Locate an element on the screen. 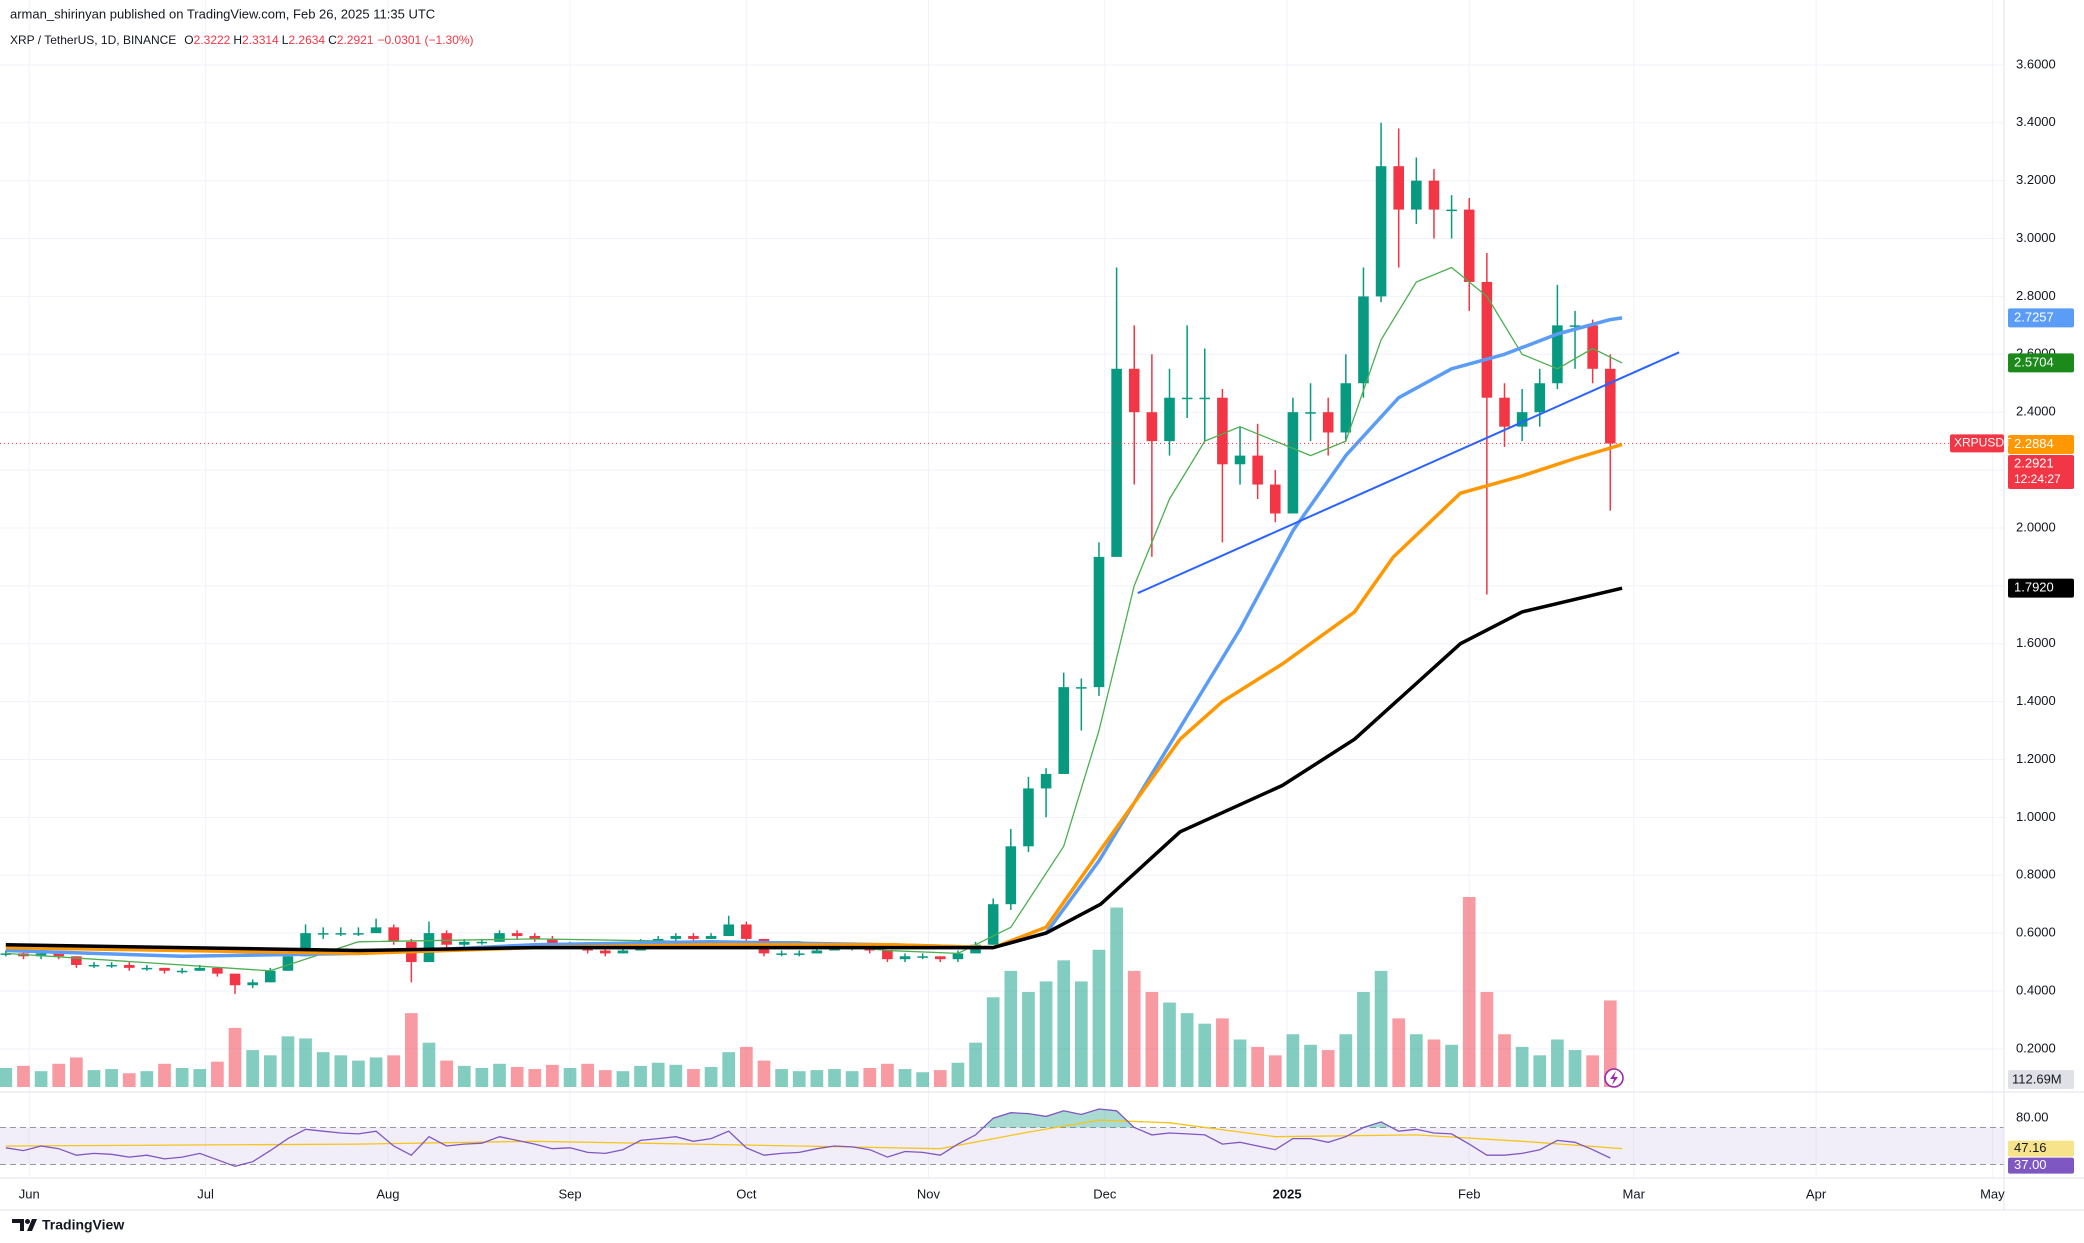 The width and height of the screenshot is (2084, 1243). x-tick-label: 2025 is located at coordinates (1287, 1193).